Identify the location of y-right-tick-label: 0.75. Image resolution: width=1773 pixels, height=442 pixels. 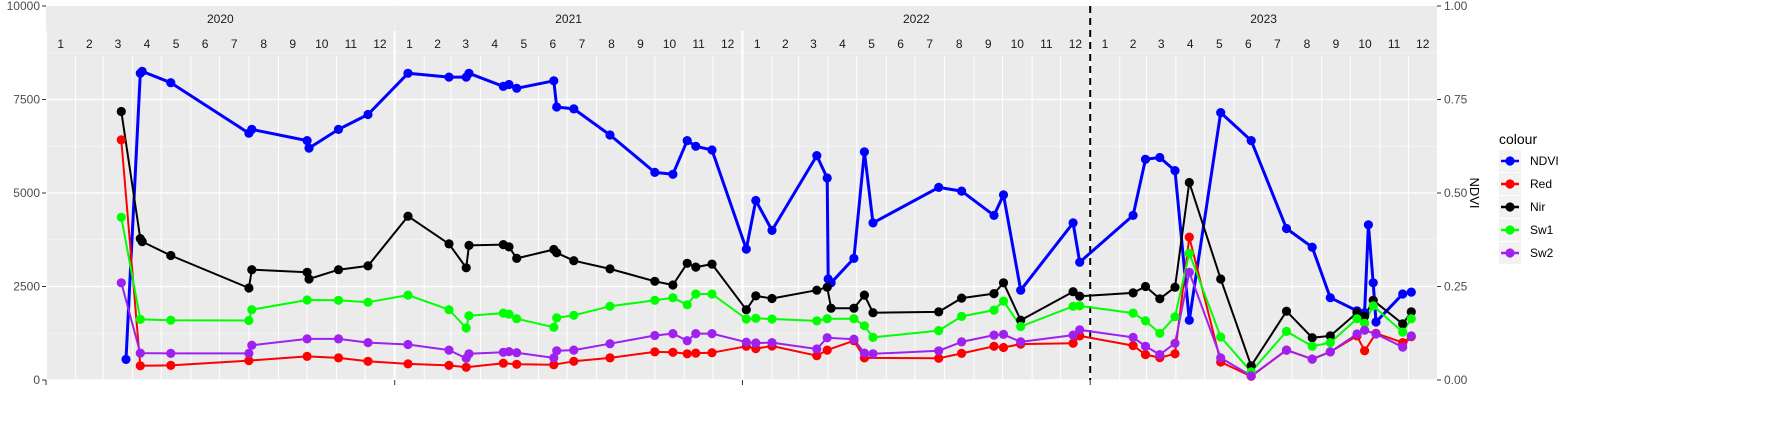
(1456, 100).